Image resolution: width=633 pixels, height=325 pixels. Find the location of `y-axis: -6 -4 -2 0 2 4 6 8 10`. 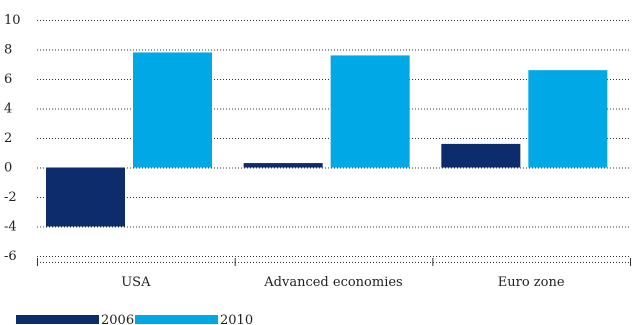

y-axis: -6 -4 -2 0 2 4 6 8 10 is located at coordinates (12, 138).